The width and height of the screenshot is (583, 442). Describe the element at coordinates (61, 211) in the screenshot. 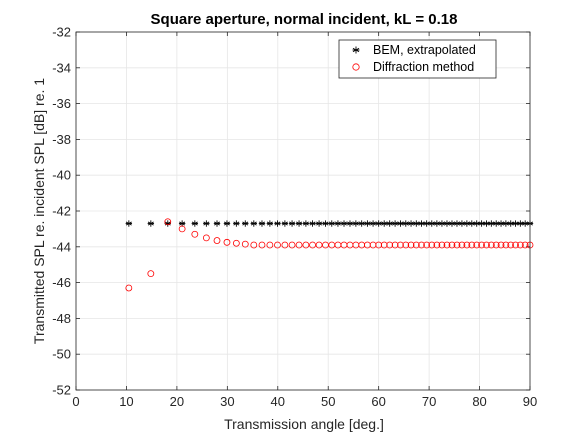

I see `y-tick-label: -42` at that location.